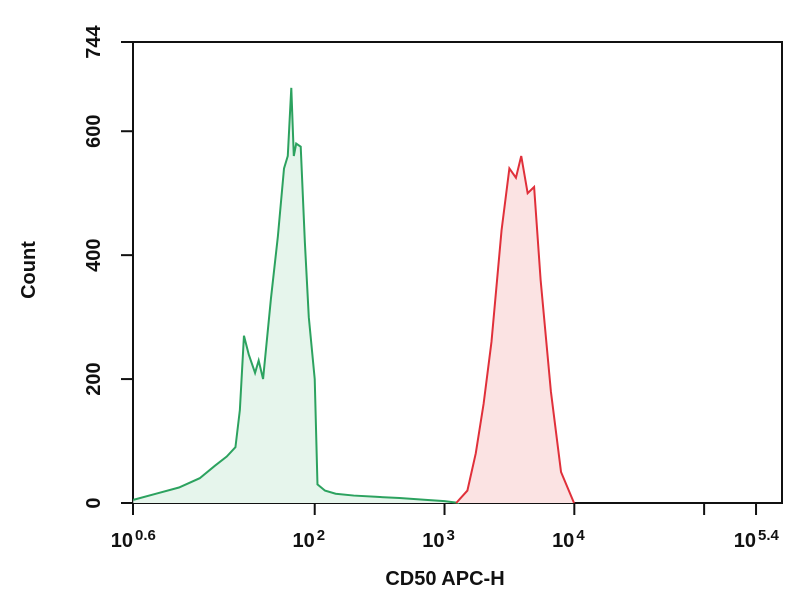 This screenshot has width=804, height=605. I want to click on x-tick-exponent: 3, so click(451, 535).